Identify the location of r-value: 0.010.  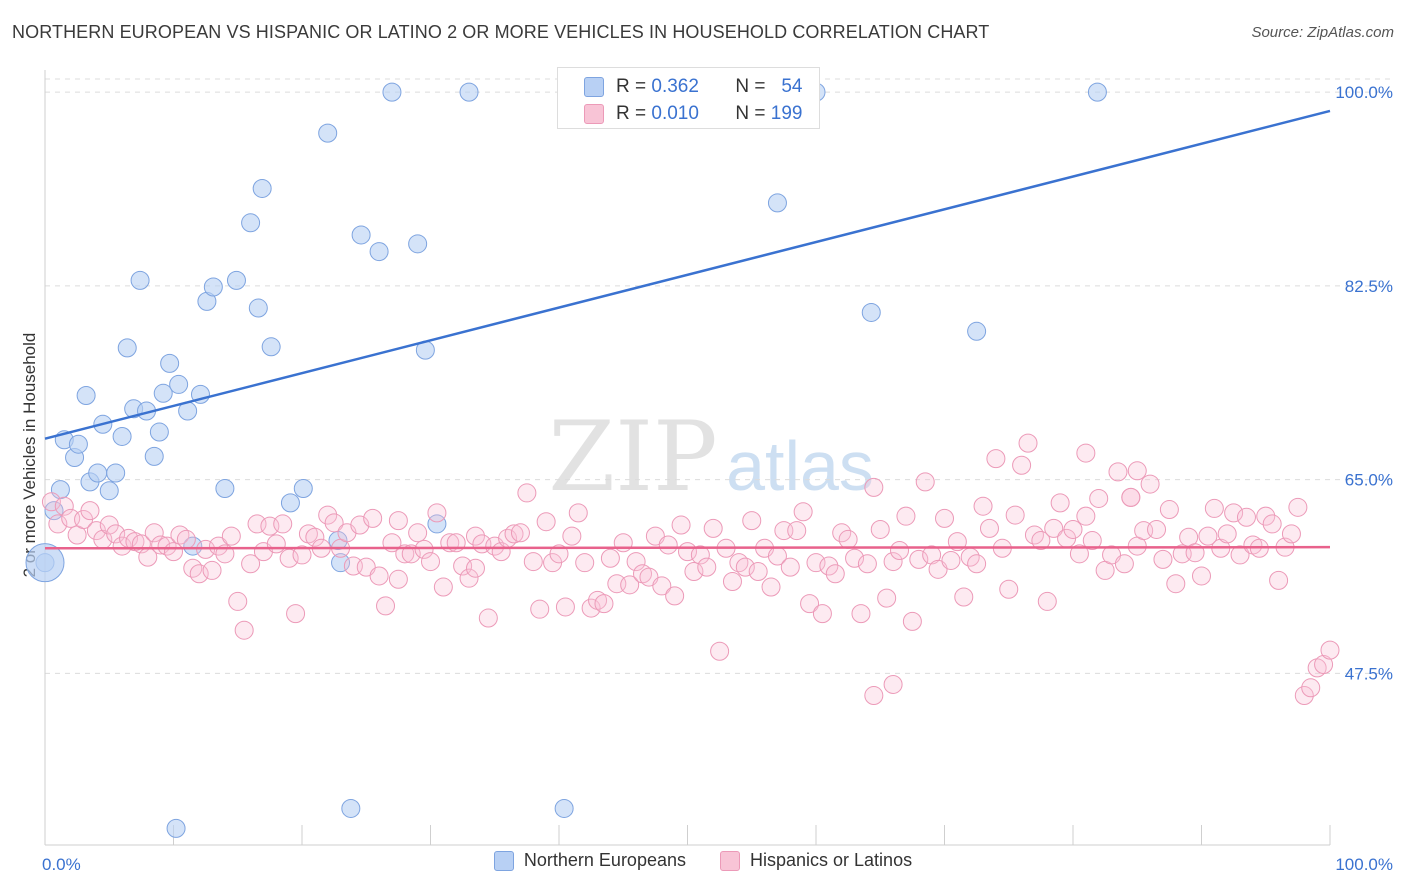
(675, 113).